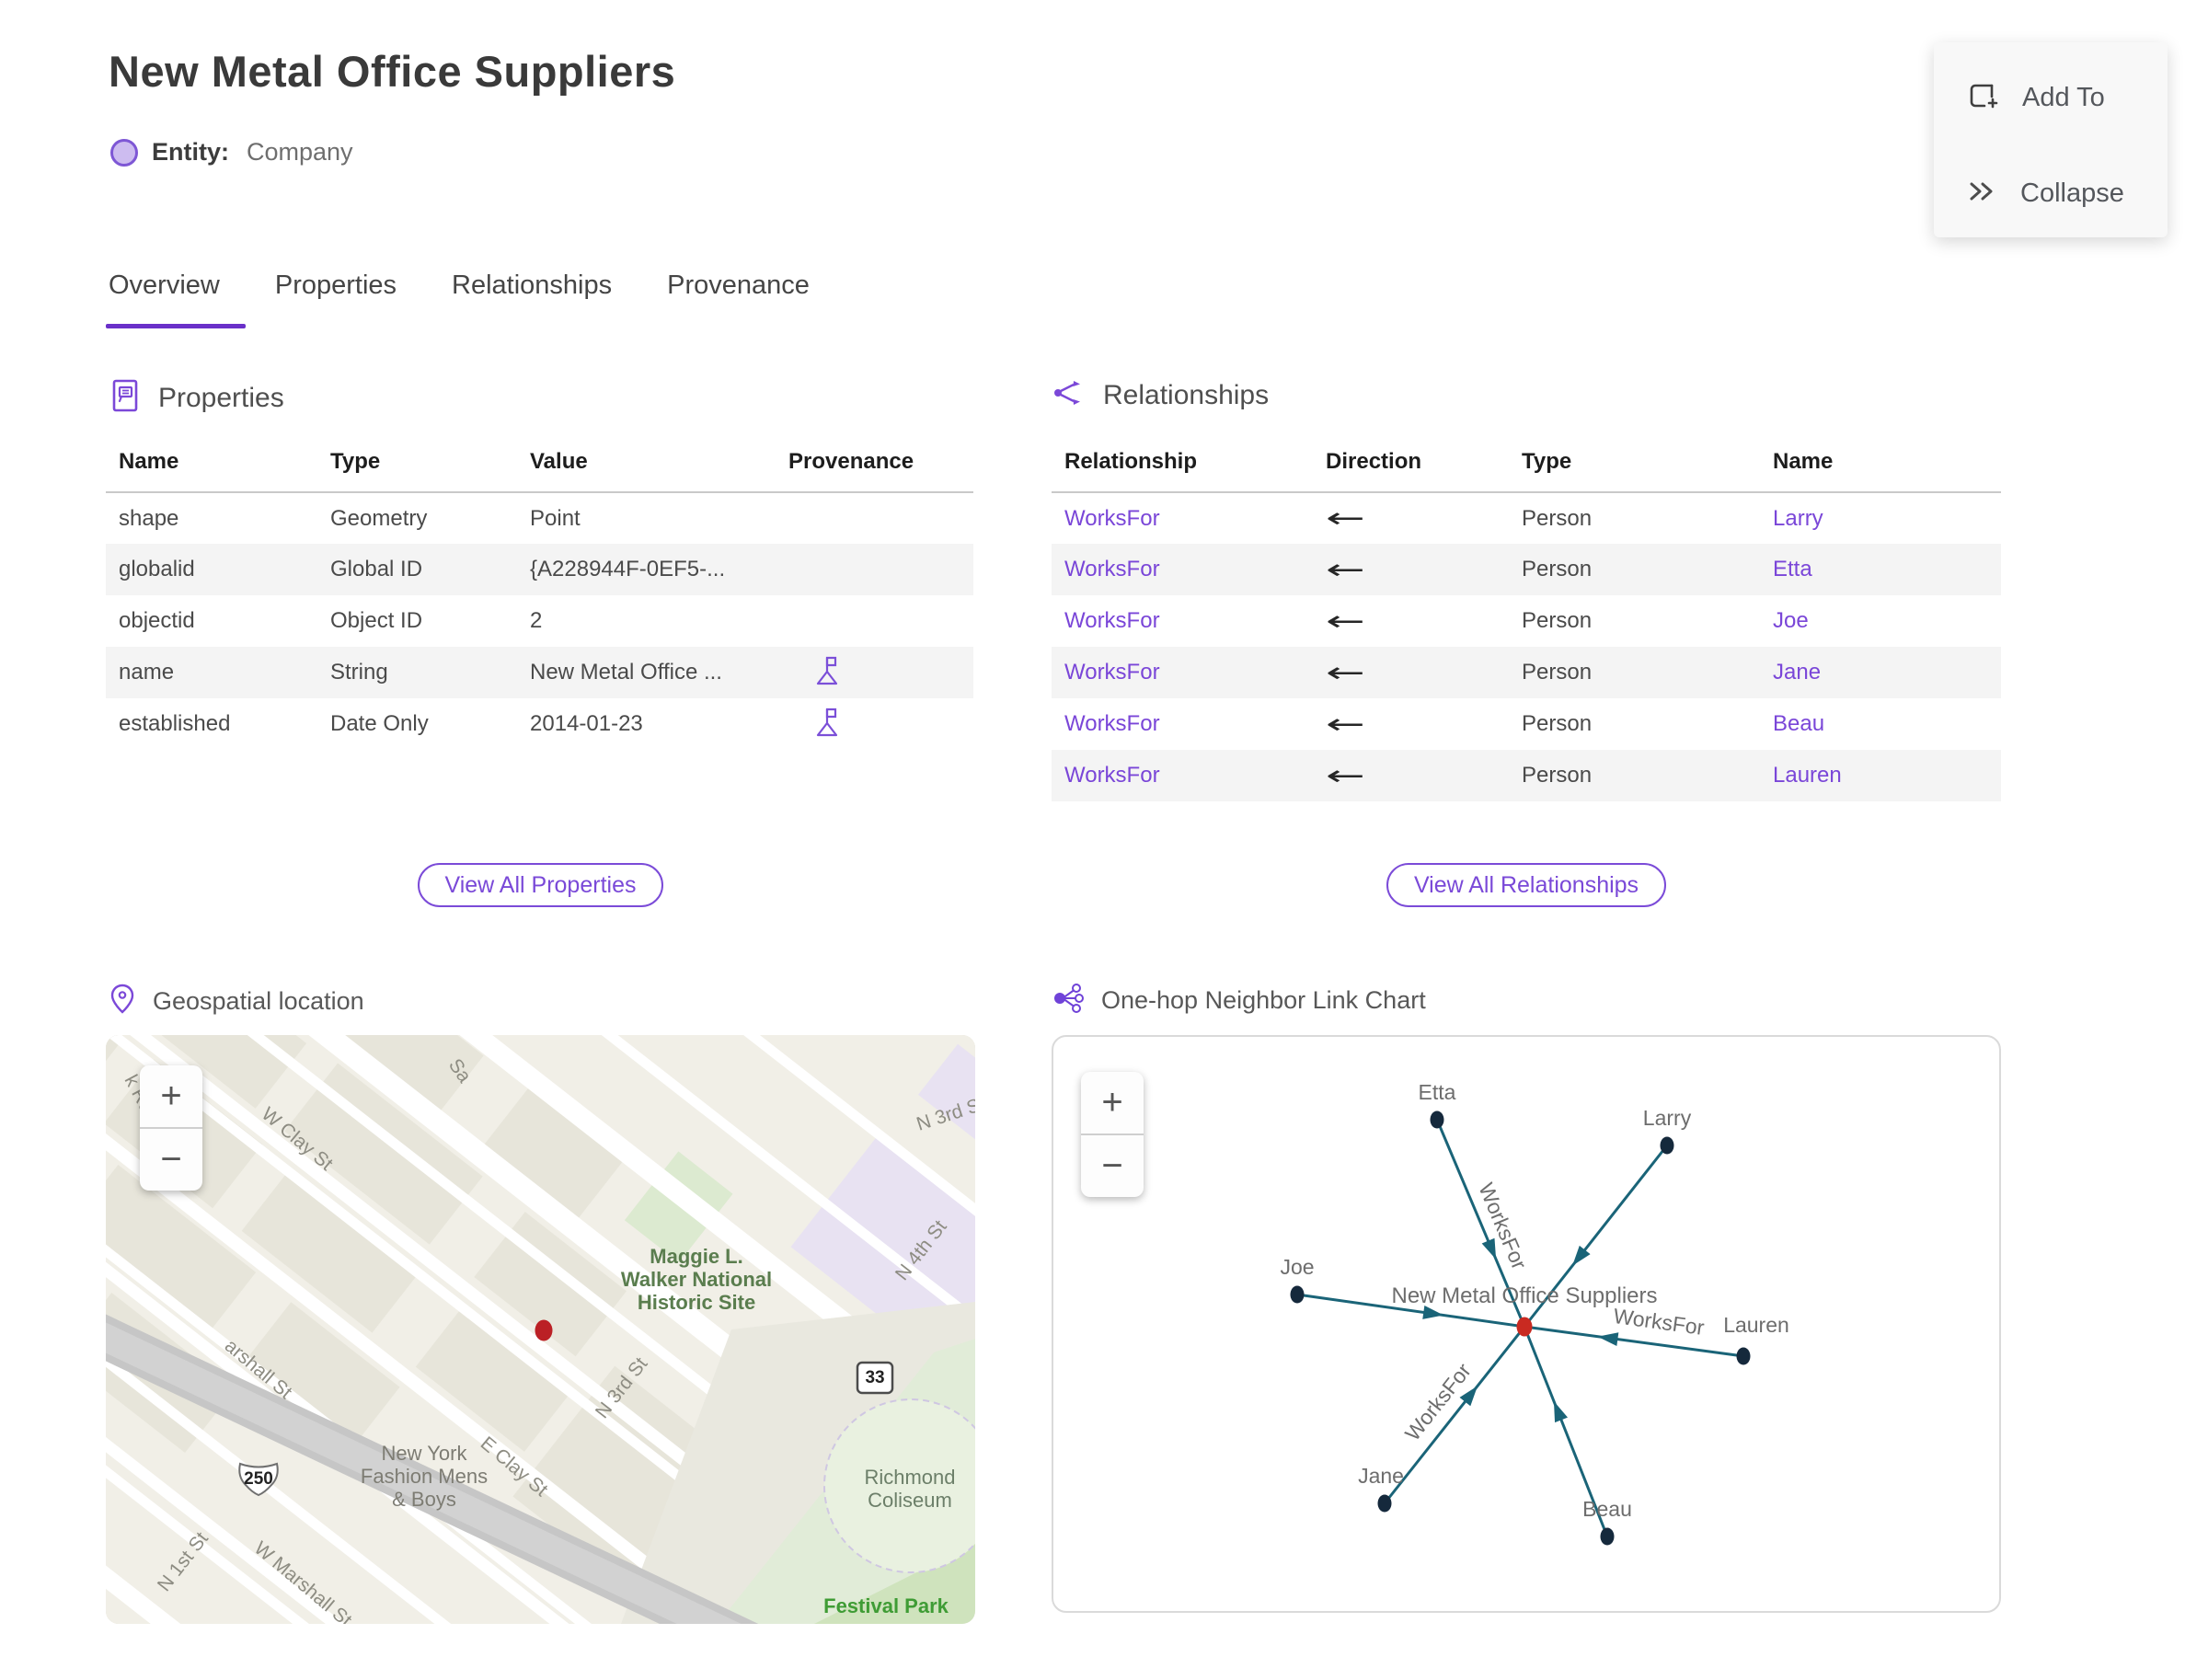 The width and height of the screenshot is (2208, 1680). I want to click on tab-relationships: Relationships, so click(532, 285).